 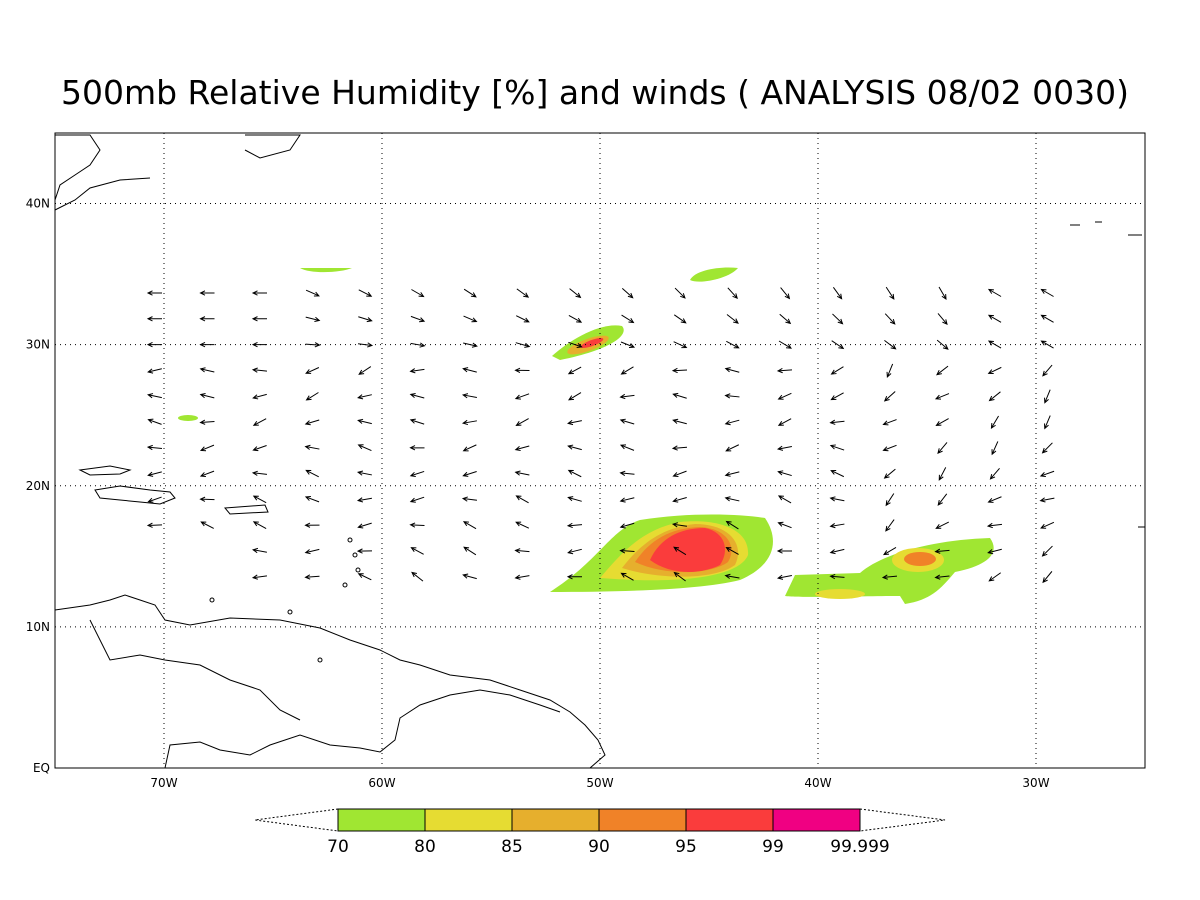 I want to click on lat-label: 30N, so click(x=38, y=345).